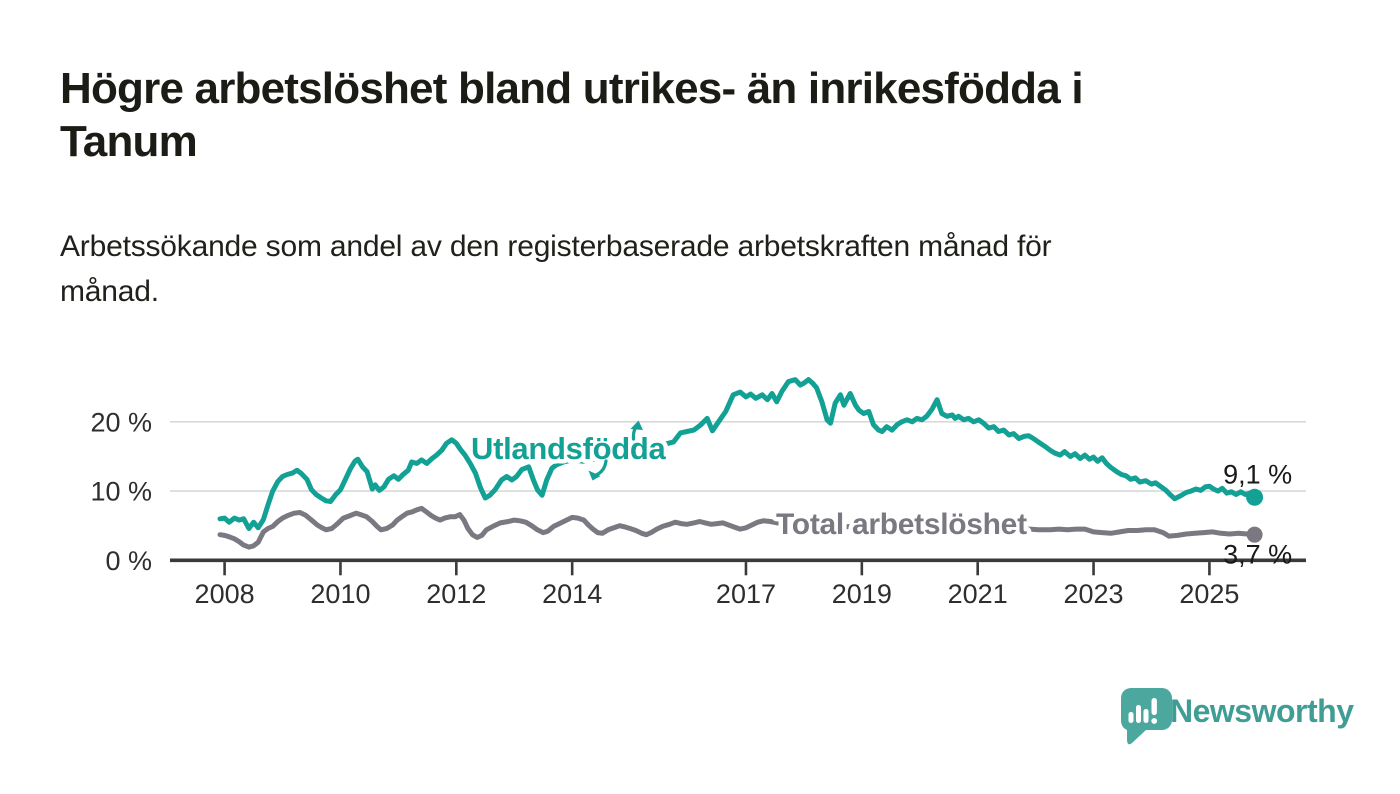 The width and height of the screenshot is (1400, 794). What do you see at coordinates (1209, 594) in the screenshot?
I see `x-tick-label-2025: 2025` at bounding box center [1209, 594].